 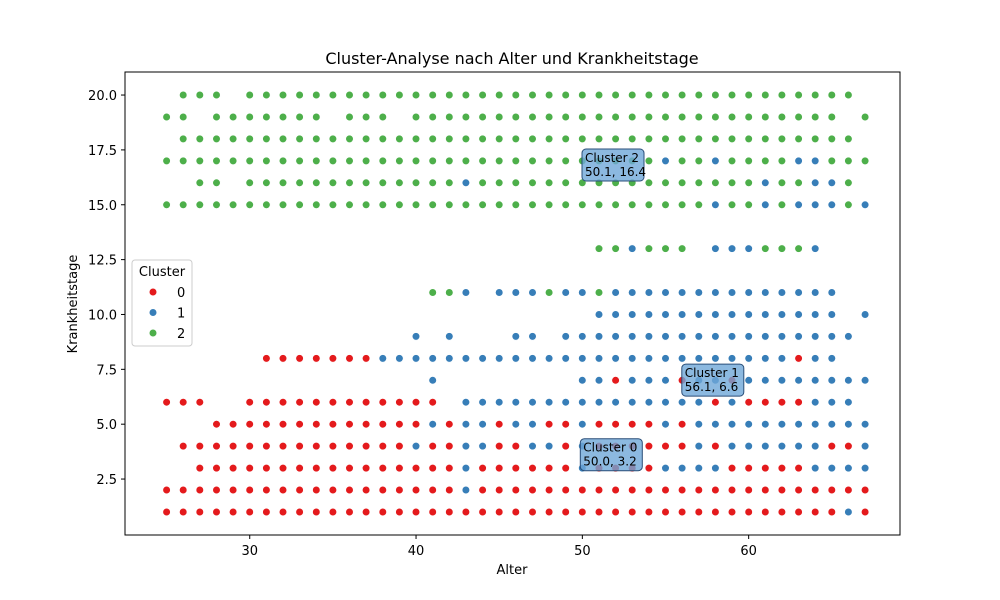 I want to click on legend-label: 0, so click(x=181, y=293).